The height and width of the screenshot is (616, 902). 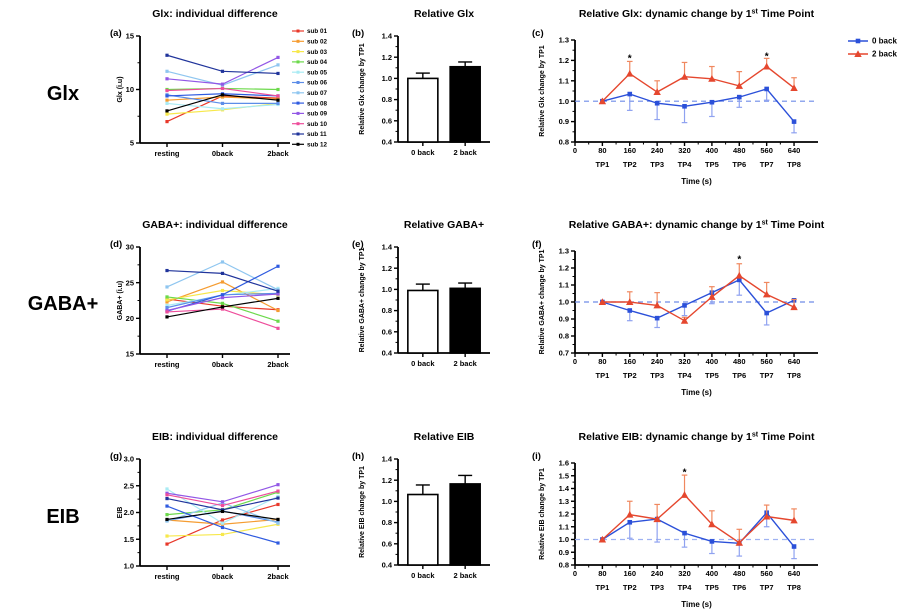 I want to click on row-label-gaba: GABA+, so click(x=63, y=304).